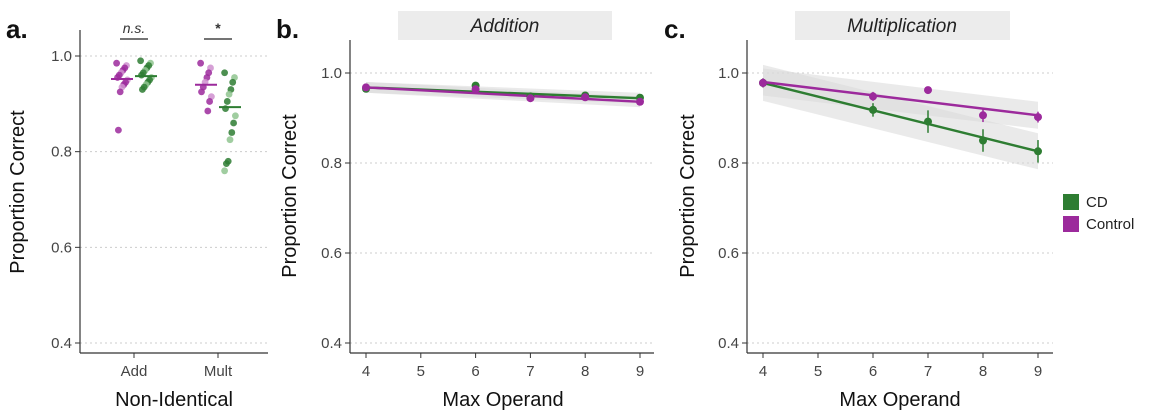  Describe the element at coordinates (1098, 213) in the screenshot. I see `legend: CD Control` at that location.